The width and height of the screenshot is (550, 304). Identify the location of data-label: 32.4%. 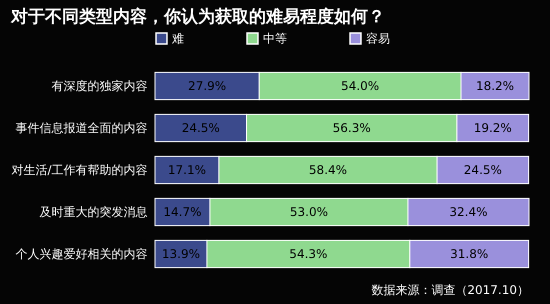
(468, 212).